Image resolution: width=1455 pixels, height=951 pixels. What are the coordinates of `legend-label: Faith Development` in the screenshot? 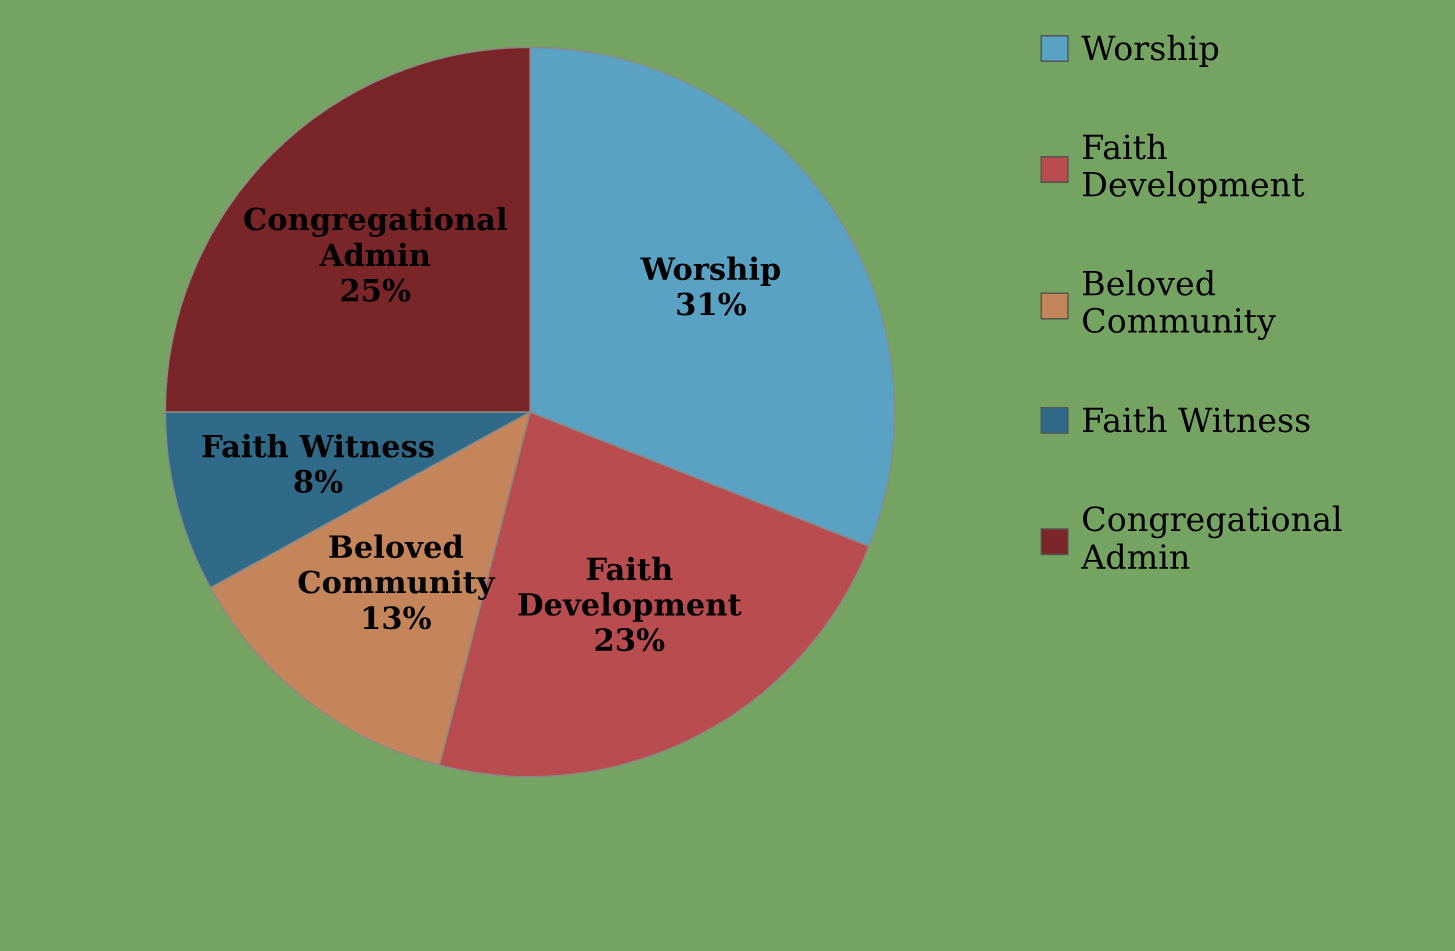 It's located at (1194, 168).